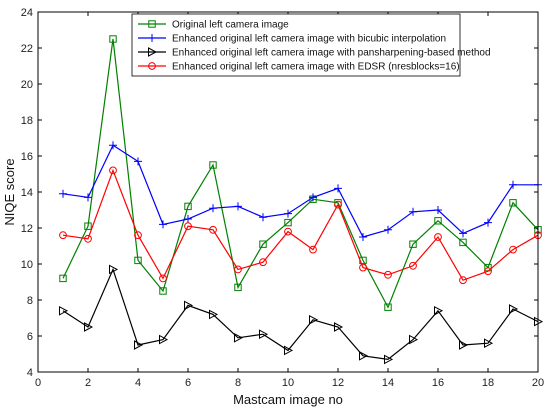 This screenshot has height=413, width=550. I want to click on x-tick-label: 4, so click(138, 383).